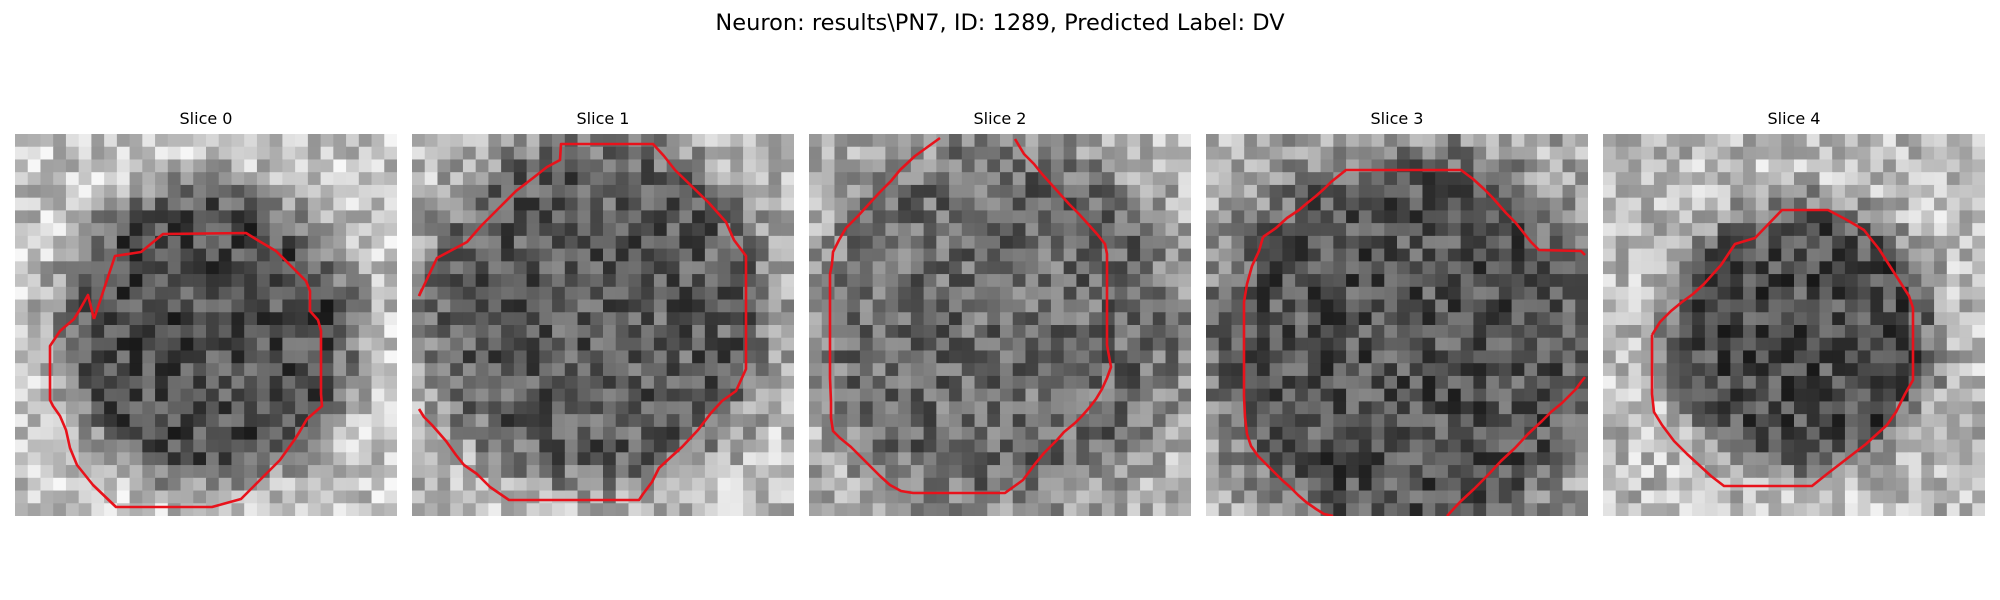  Describe the element at coordinates (1000, 118) in the screenshot. I see `slice-title: Slice 2` at that location.